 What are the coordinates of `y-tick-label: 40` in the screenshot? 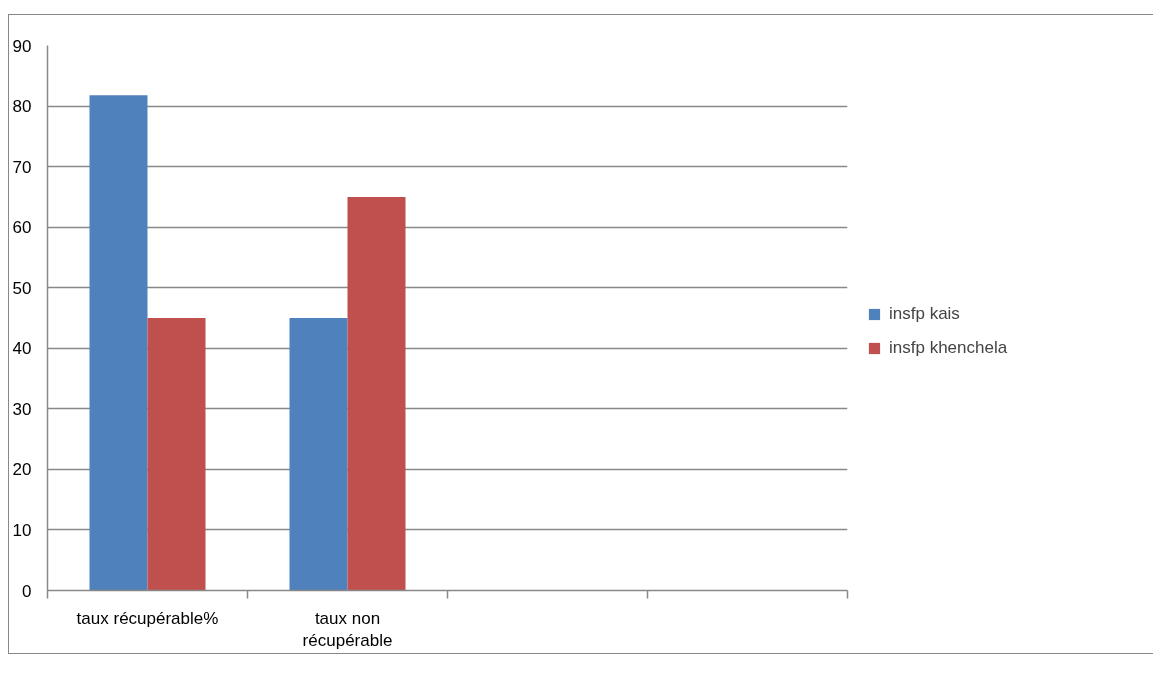 It's located at (22, 349).